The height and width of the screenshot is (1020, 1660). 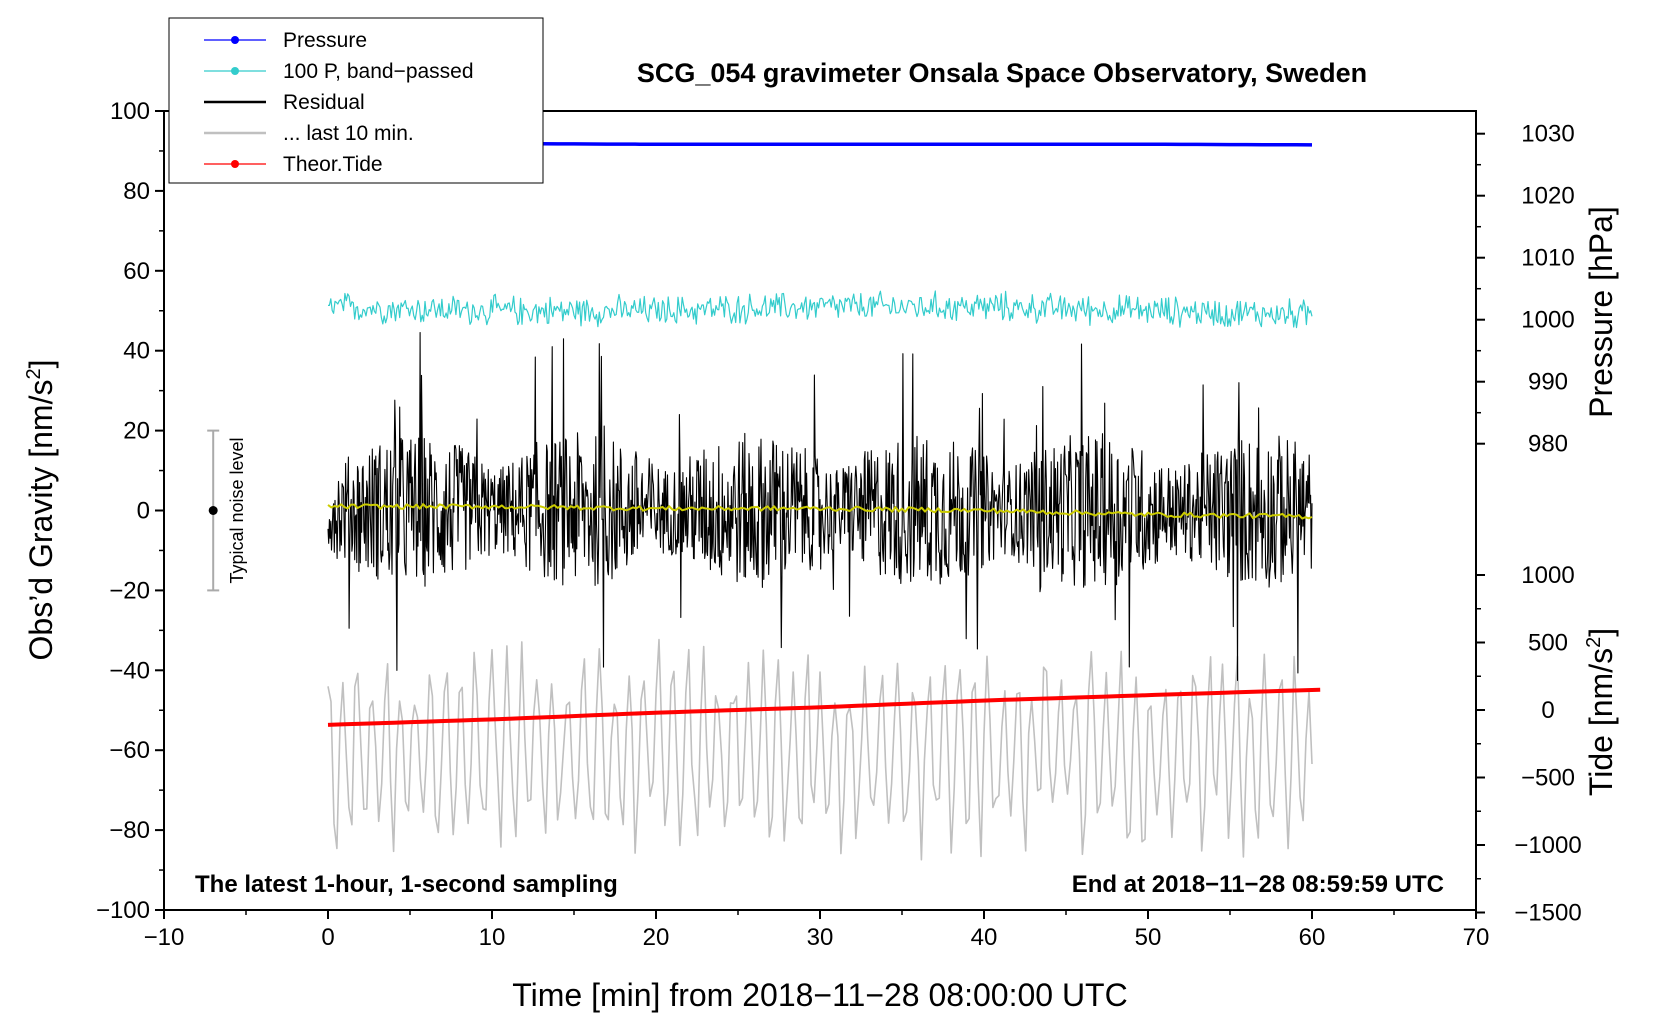 What do you see at coordinates (820, 511) in the screenshot?
I see `series-residual-smoothed` at bounding box center [820, 511].